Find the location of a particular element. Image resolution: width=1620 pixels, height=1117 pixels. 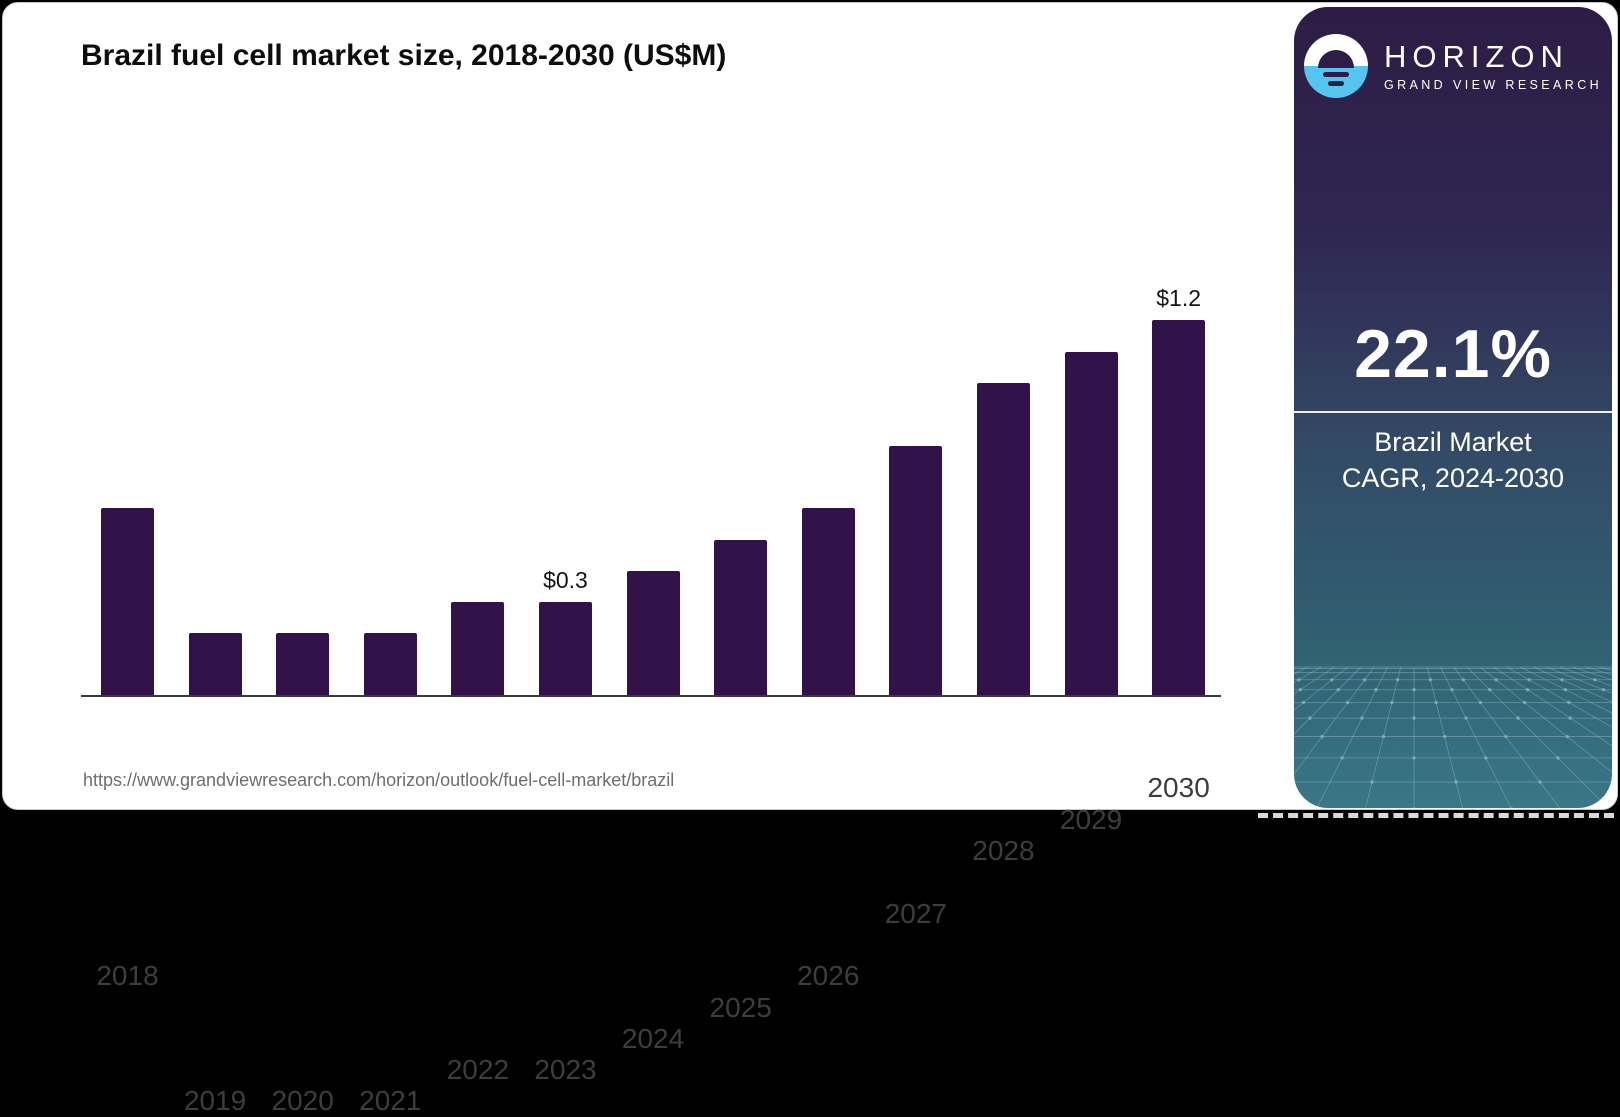

cagr-value: 22.1% is located at coordinates (1453, 354).